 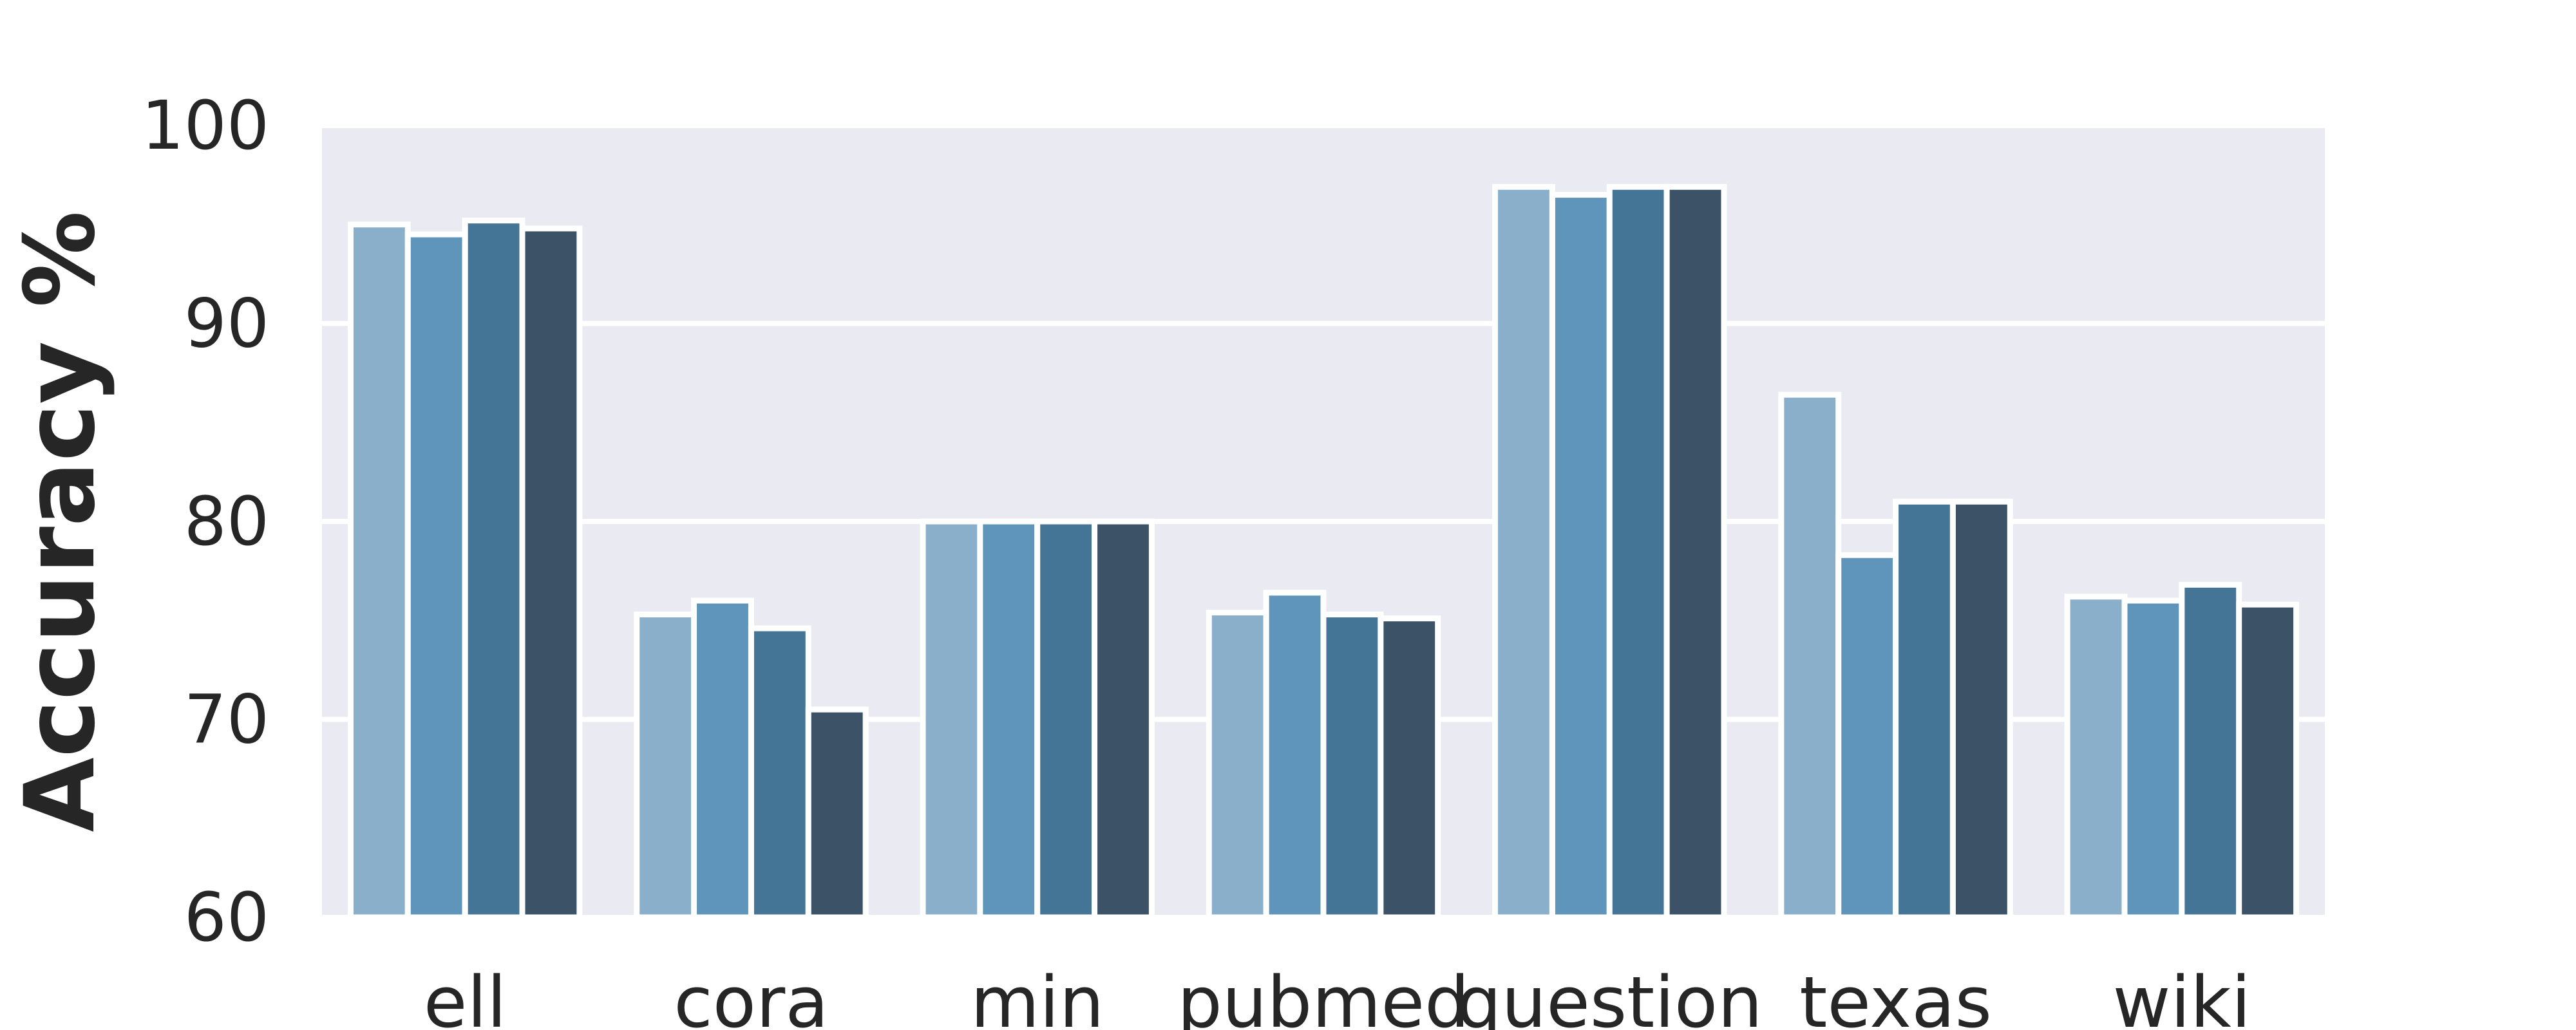 What do you see at coordinates (226, 324) in the screenshot?
I see `y-tick-label: 90` at bounding box center [226, 324].